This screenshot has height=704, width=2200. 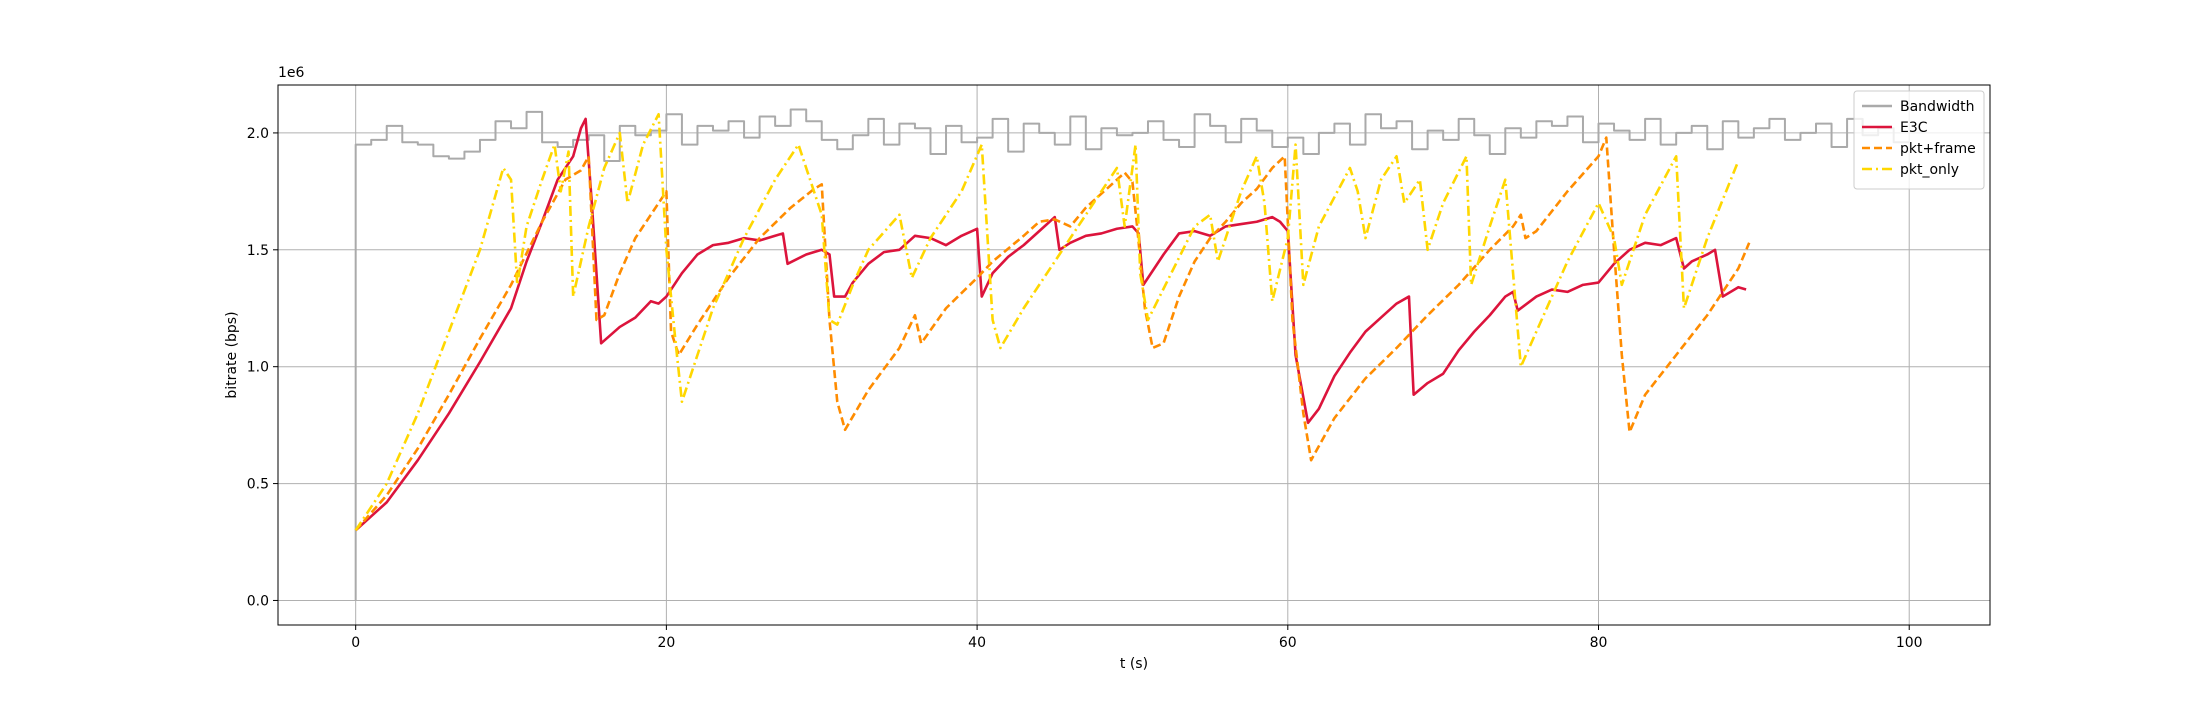 What do you see at coordinates (258, 134) in the screenshot?
I see `y-tick-label: 2.0` at bounding box center [258, 134].